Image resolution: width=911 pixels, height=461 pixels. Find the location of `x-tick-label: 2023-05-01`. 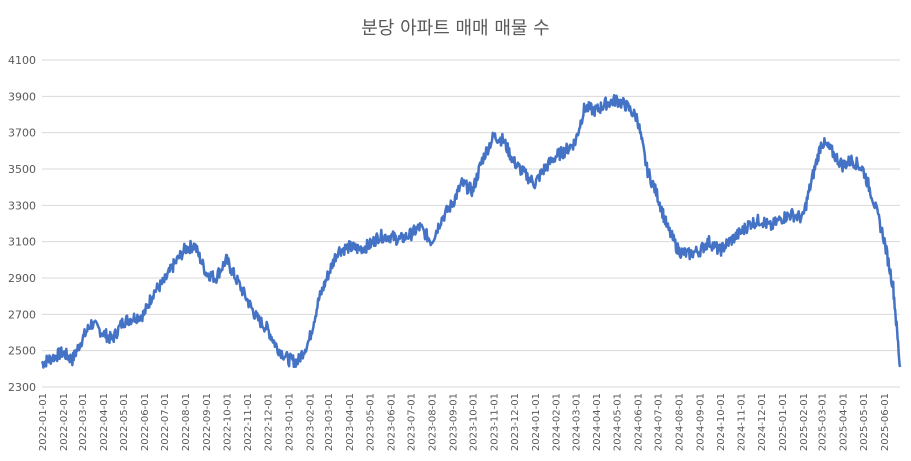

x-tick-label: 2023-05-01 is located at coordinates (370, 422).